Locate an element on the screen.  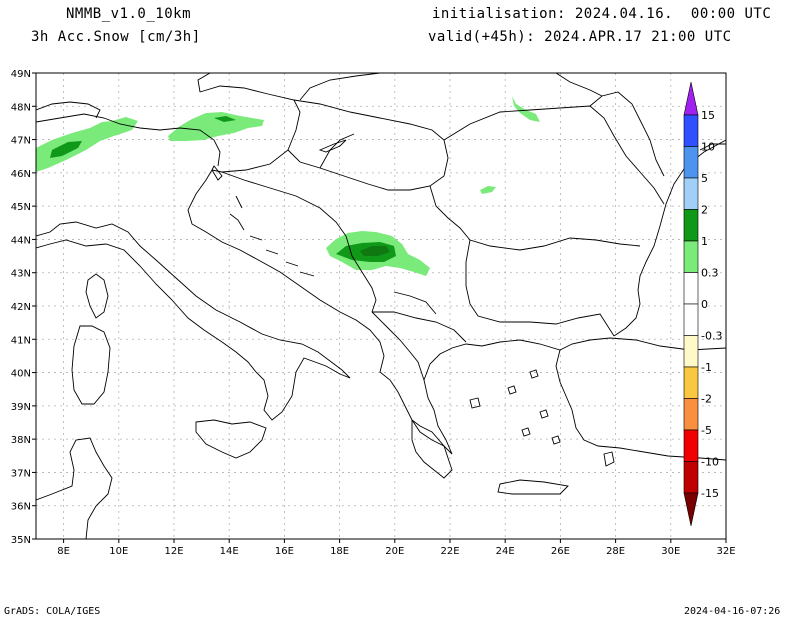
x-tick-label: 18E is located at coordinates (339, 551).